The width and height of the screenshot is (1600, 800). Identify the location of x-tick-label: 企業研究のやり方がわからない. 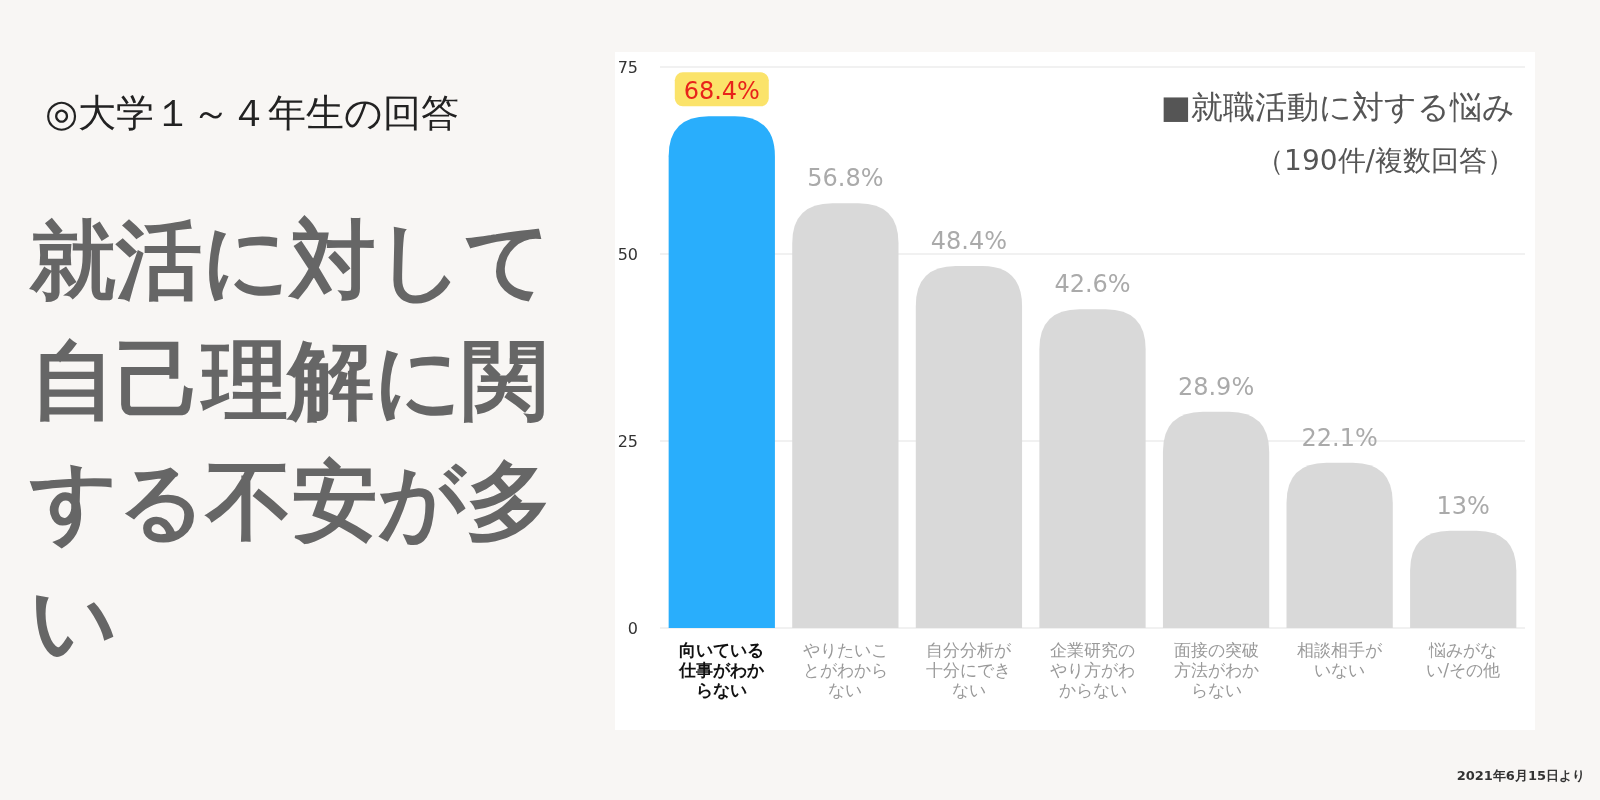
(1092, 670).